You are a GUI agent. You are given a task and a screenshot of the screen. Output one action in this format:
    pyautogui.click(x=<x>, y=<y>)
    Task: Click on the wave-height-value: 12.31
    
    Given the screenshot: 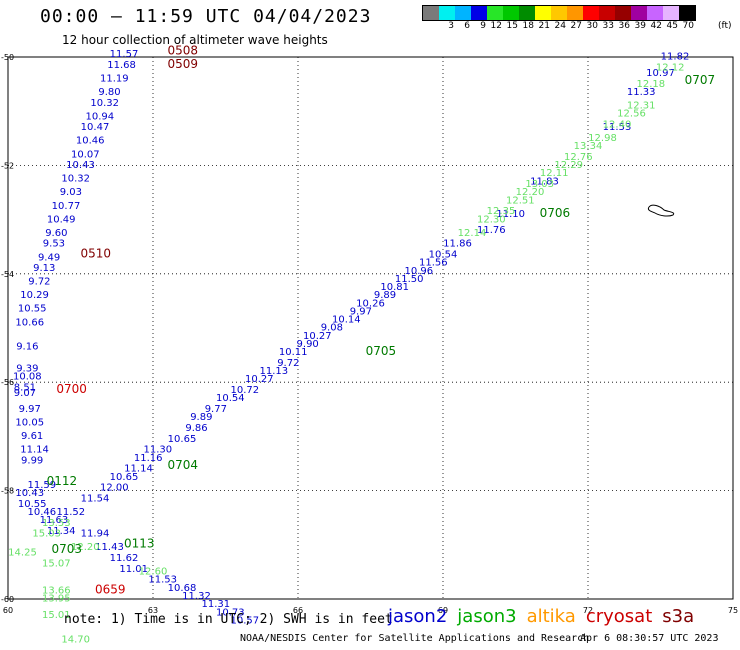 What is the action you would take?
    pyautogui.click(x=641, y=105)
    